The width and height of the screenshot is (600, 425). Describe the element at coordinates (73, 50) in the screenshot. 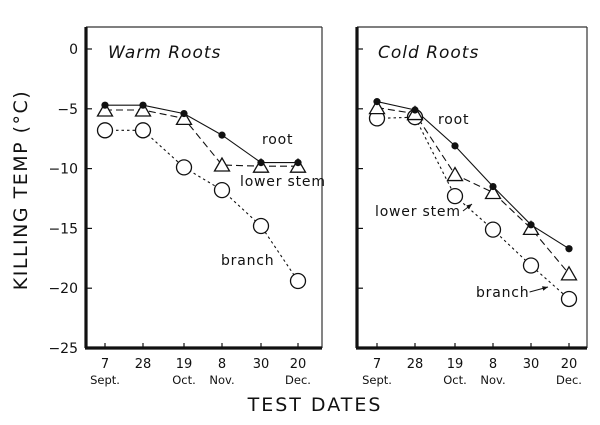

I see `y-tick-label: 0` at that location.